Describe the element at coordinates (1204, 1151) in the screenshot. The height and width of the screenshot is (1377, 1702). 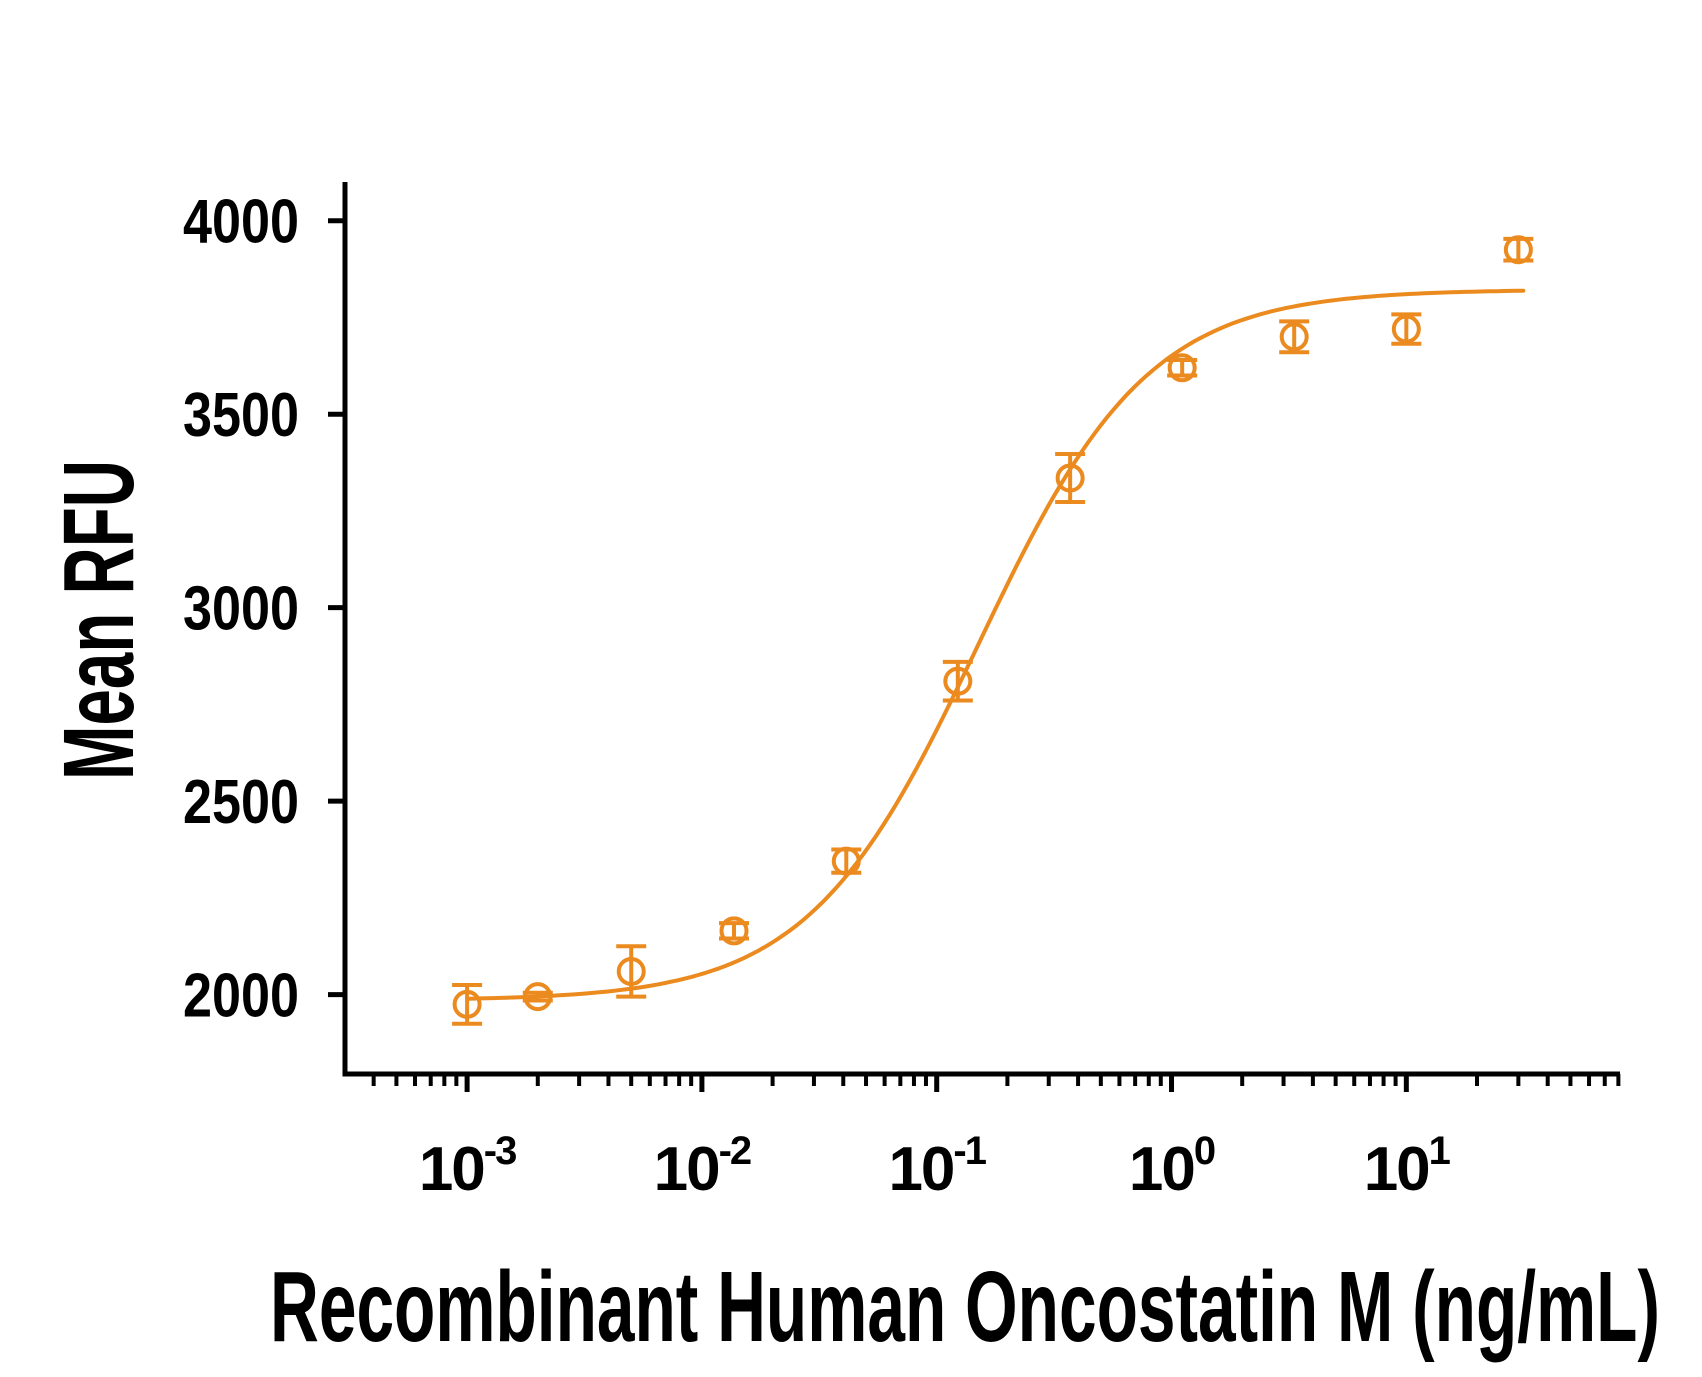
I see `x-tick-exponent: 0` at that location.